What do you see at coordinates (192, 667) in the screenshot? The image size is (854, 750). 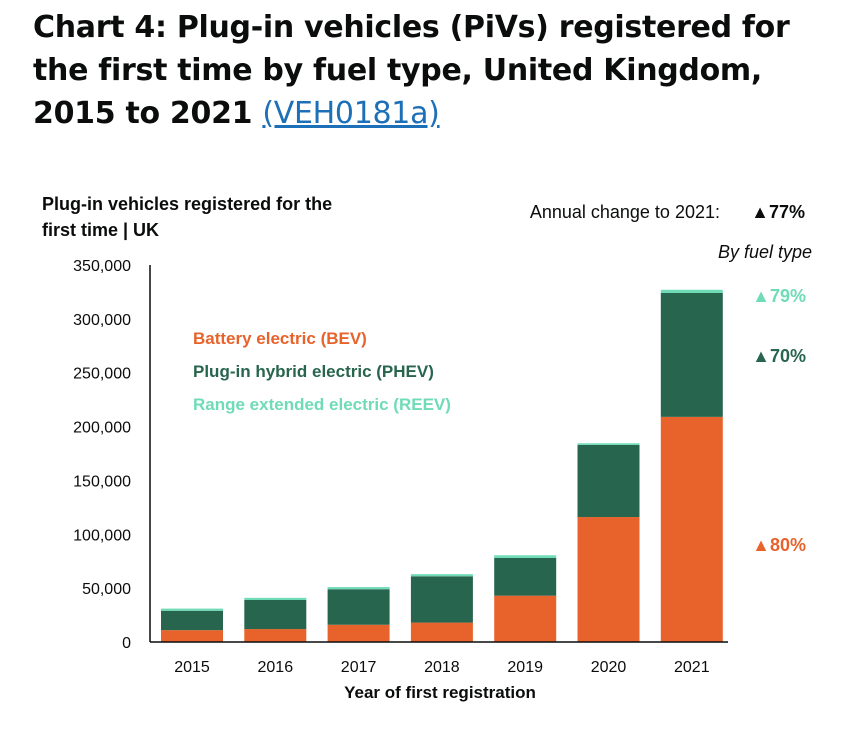 I see `x-tick-label: 2015` at bounding box center [192, 667].